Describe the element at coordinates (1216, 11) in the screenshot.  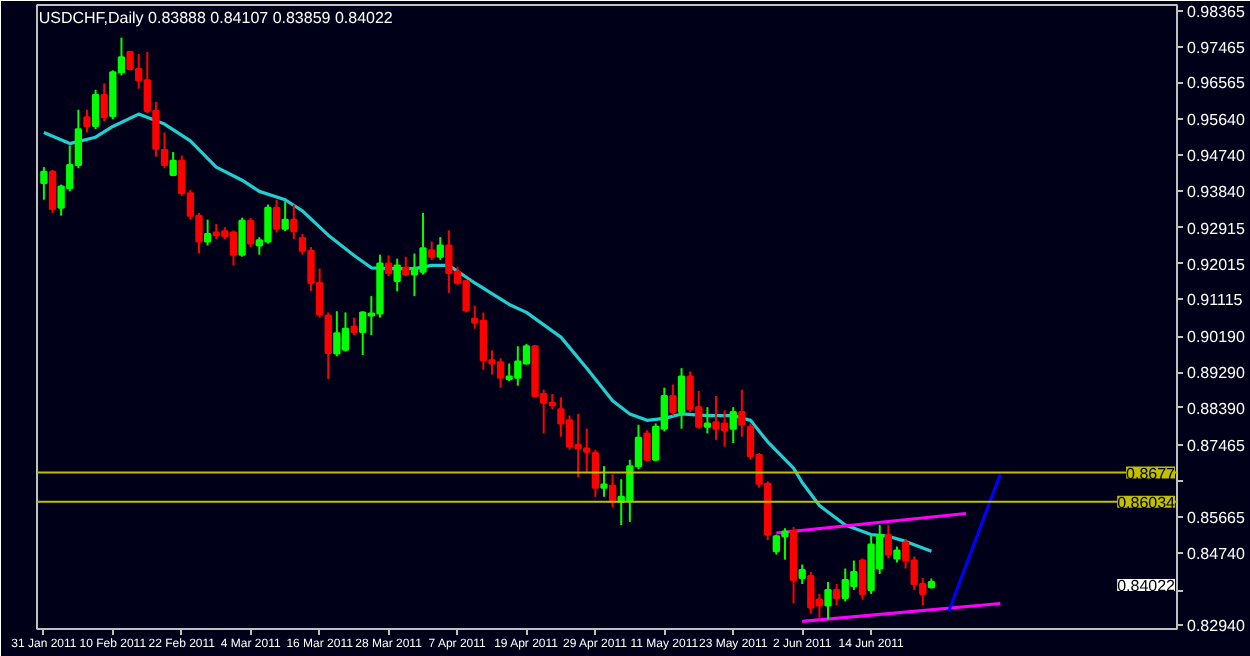
I see `y-tick-label: 0.98365` at that location.